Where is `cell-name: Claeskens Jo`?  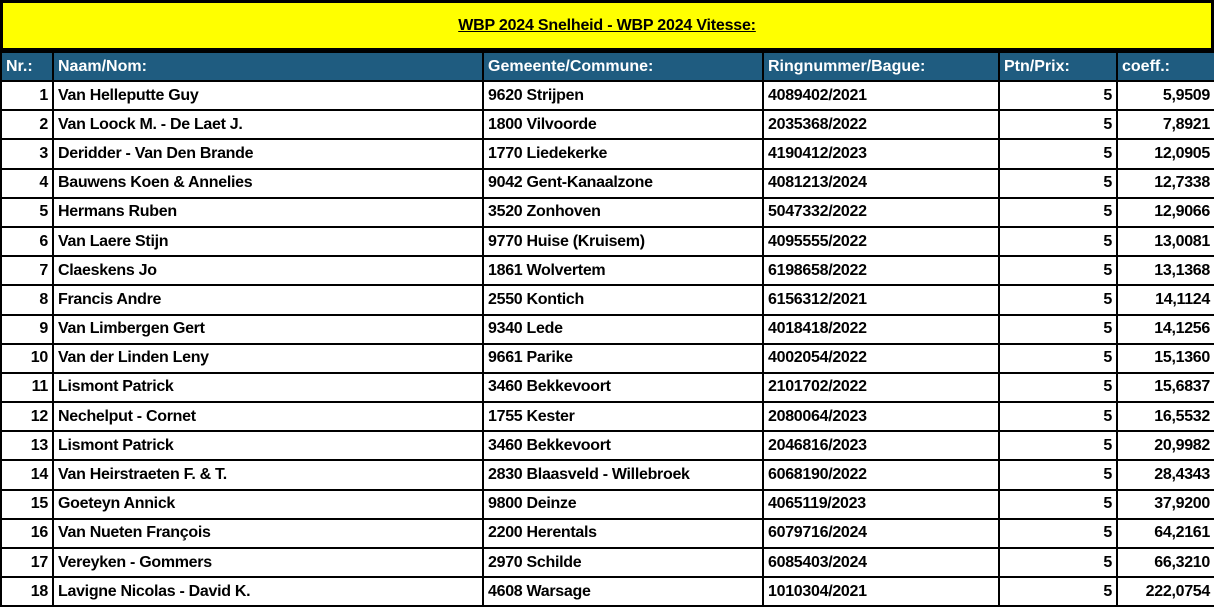 cell-name: Claeskens Jo is located at coordinates (268, 271).